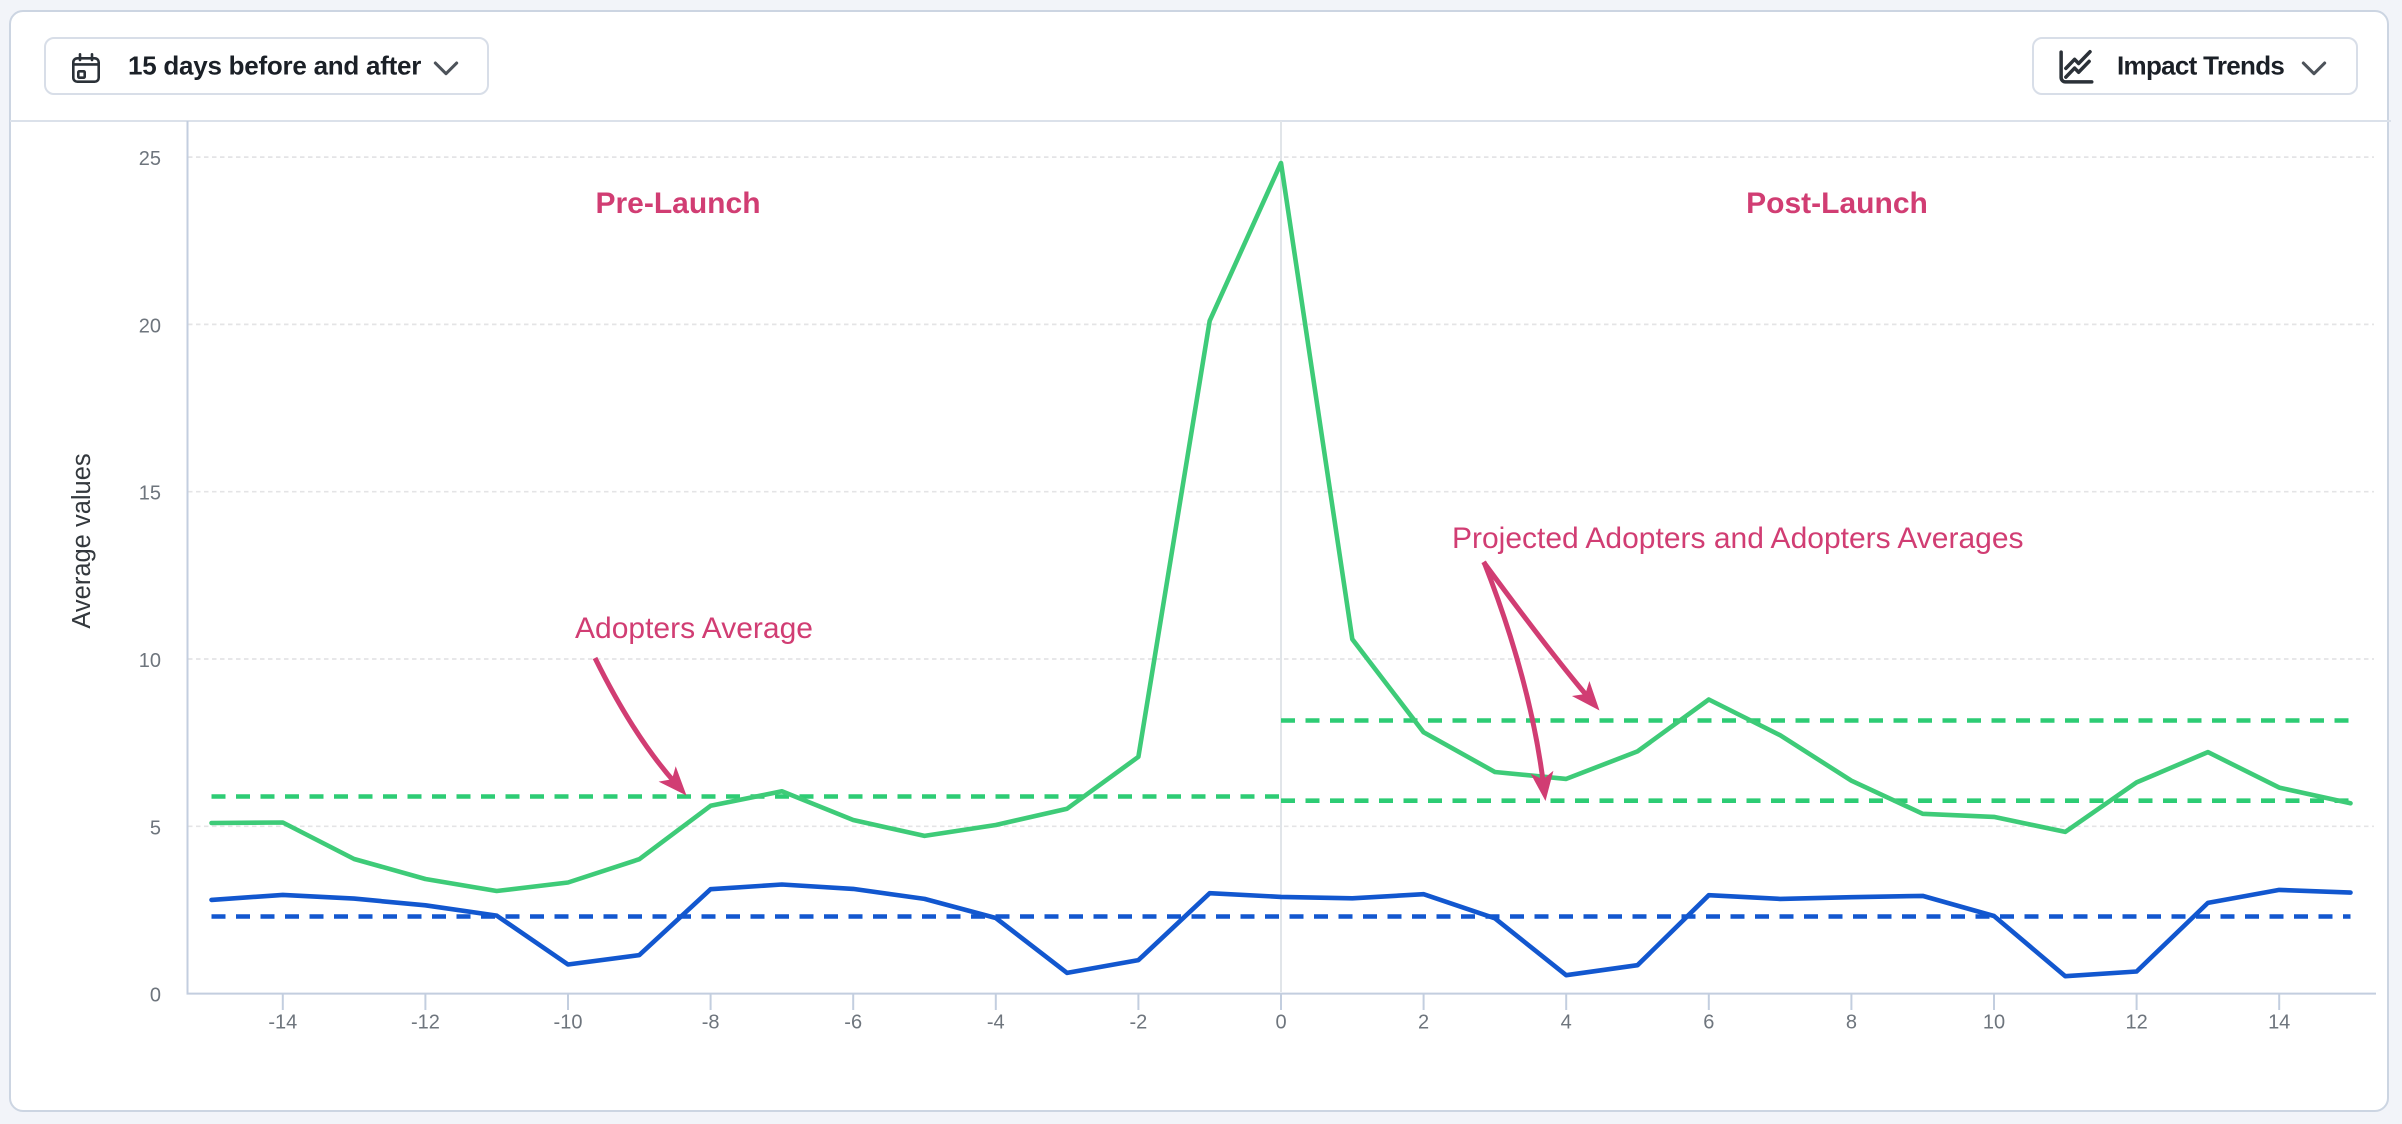 This screenshot has width=2402, height=1124. What do you see at coordinates (150, 494) in the screenshot?
I see `svg-text: 15` at bounding box center [150, 494].